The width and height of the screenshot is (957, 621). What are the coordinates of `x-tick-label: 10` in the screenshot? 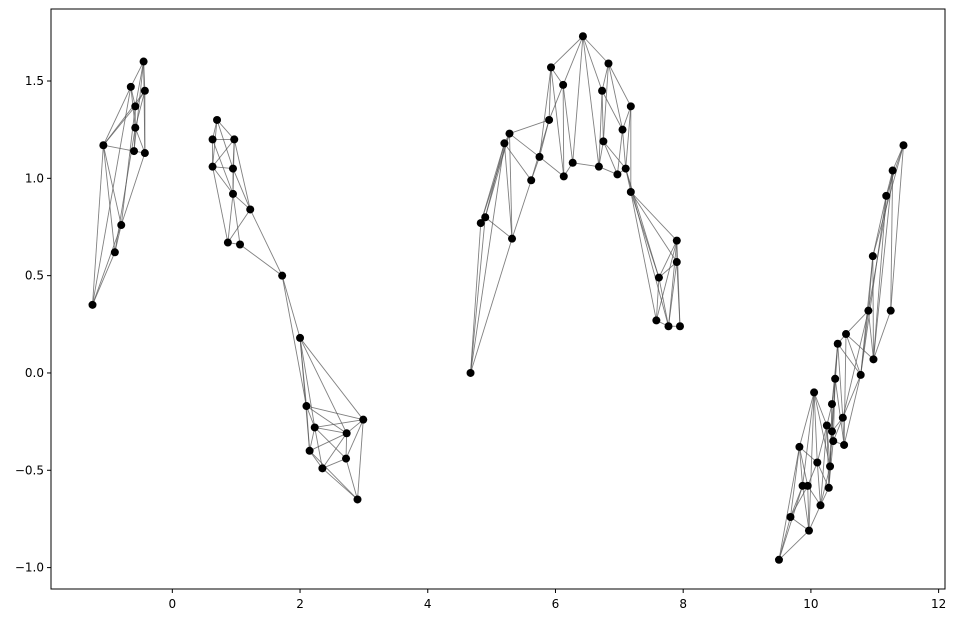 It's located at (810, 604).